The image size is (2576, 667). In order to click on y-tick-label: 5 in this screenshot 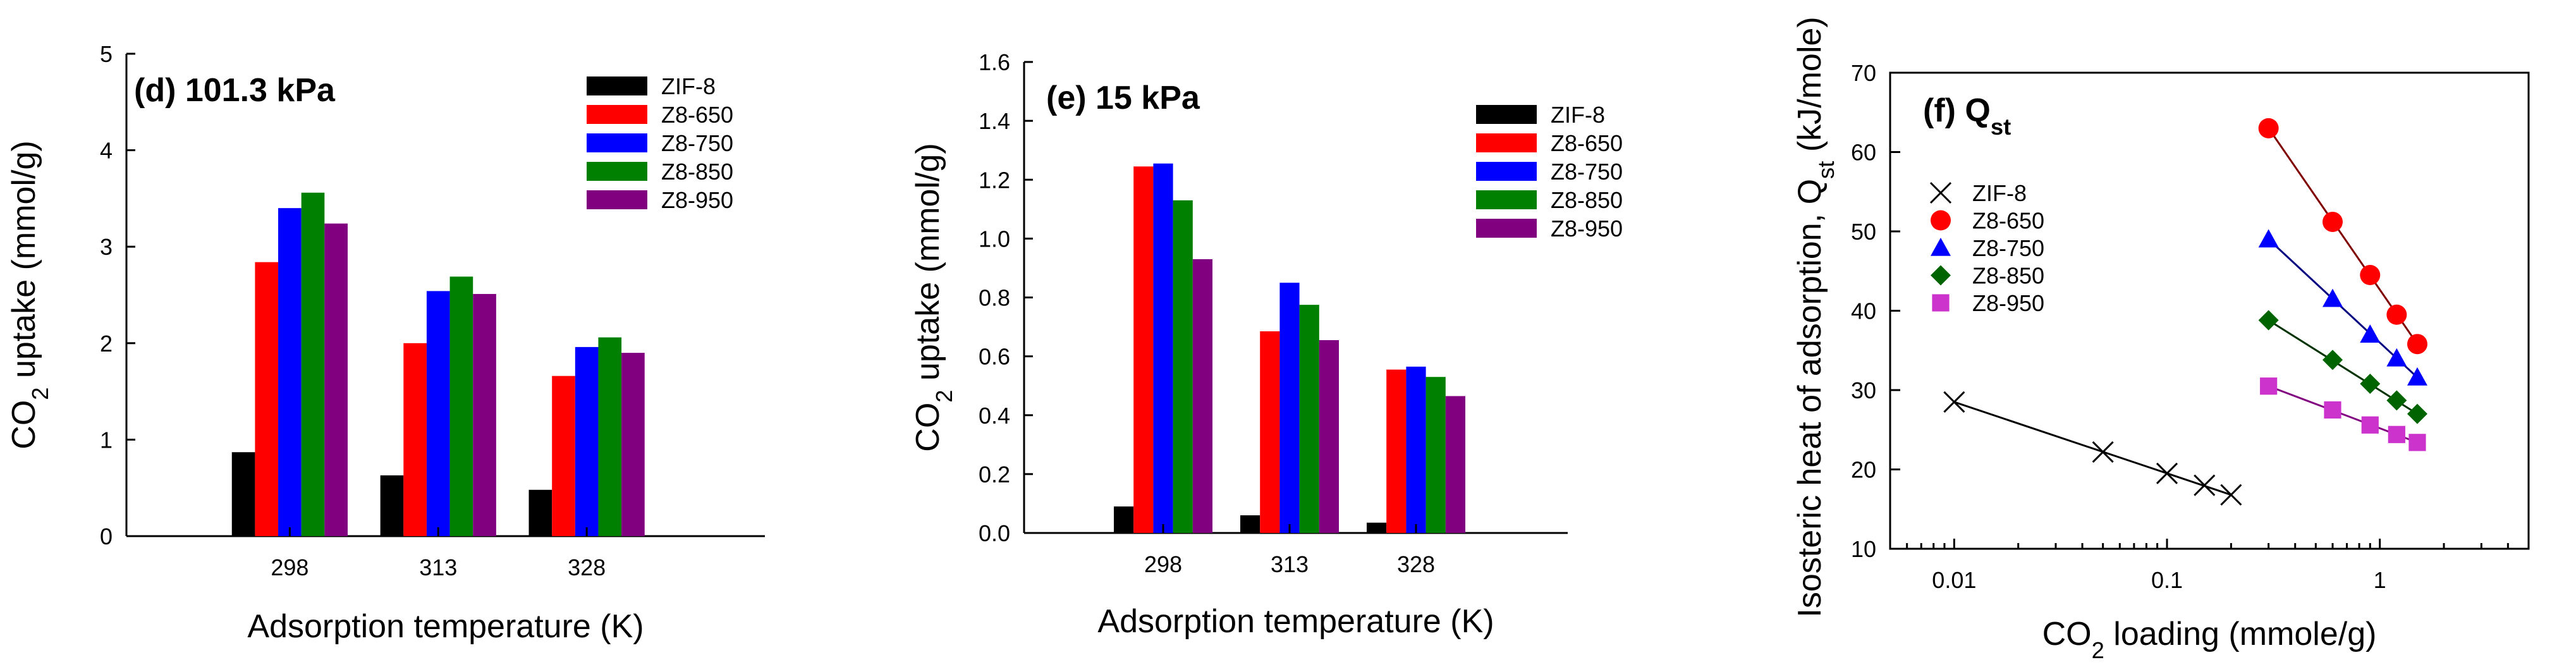, I will do `click(106, 54)`.